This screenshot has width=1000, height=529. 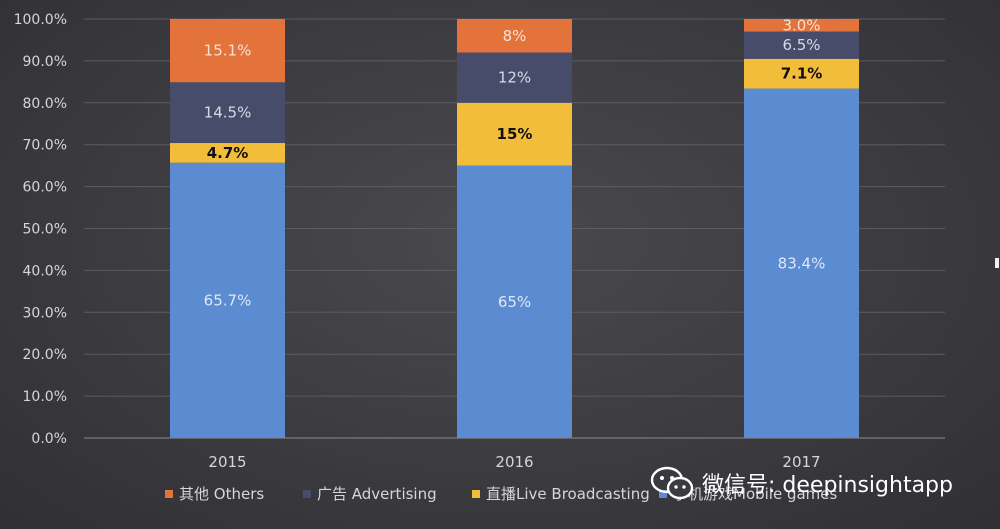 I want to click on data-label: 65.7%, so click(x=228, y=300).